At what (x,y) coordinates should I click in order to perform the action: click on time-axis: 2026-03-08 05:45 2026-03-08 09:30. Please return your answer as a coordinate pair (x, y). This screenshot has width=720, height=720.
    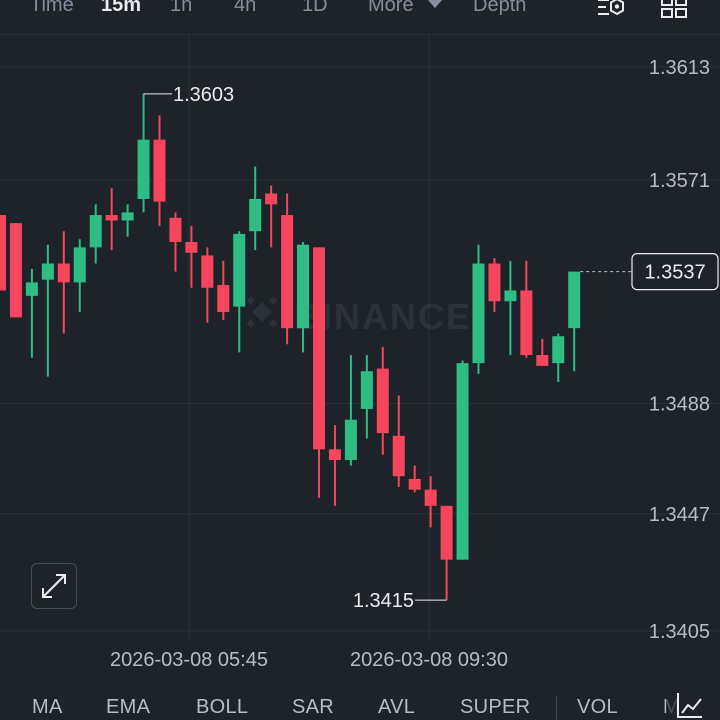
    Looking at the image, I should click on (309, 660).